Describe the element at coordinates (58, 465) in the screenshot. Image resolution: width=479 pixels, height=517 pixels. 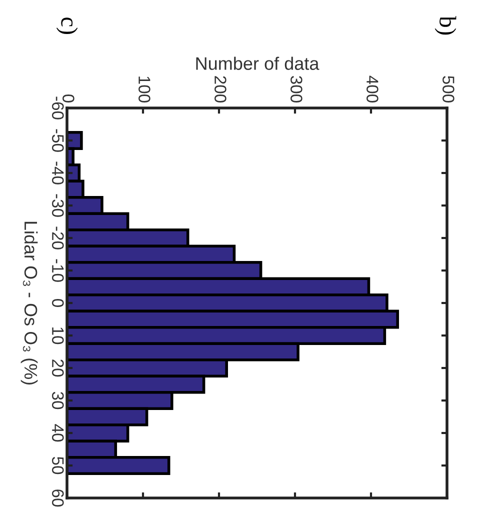
I see `y-tick-label: 50` at that location.